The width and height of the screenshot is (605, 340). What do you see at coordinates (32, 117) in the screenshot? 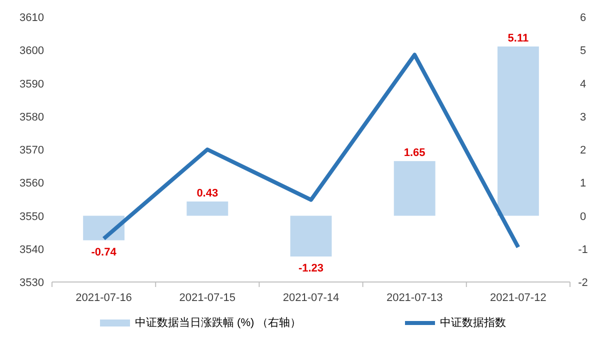
I see `y-tick-label: 3580` at bounding box center [32, 117].